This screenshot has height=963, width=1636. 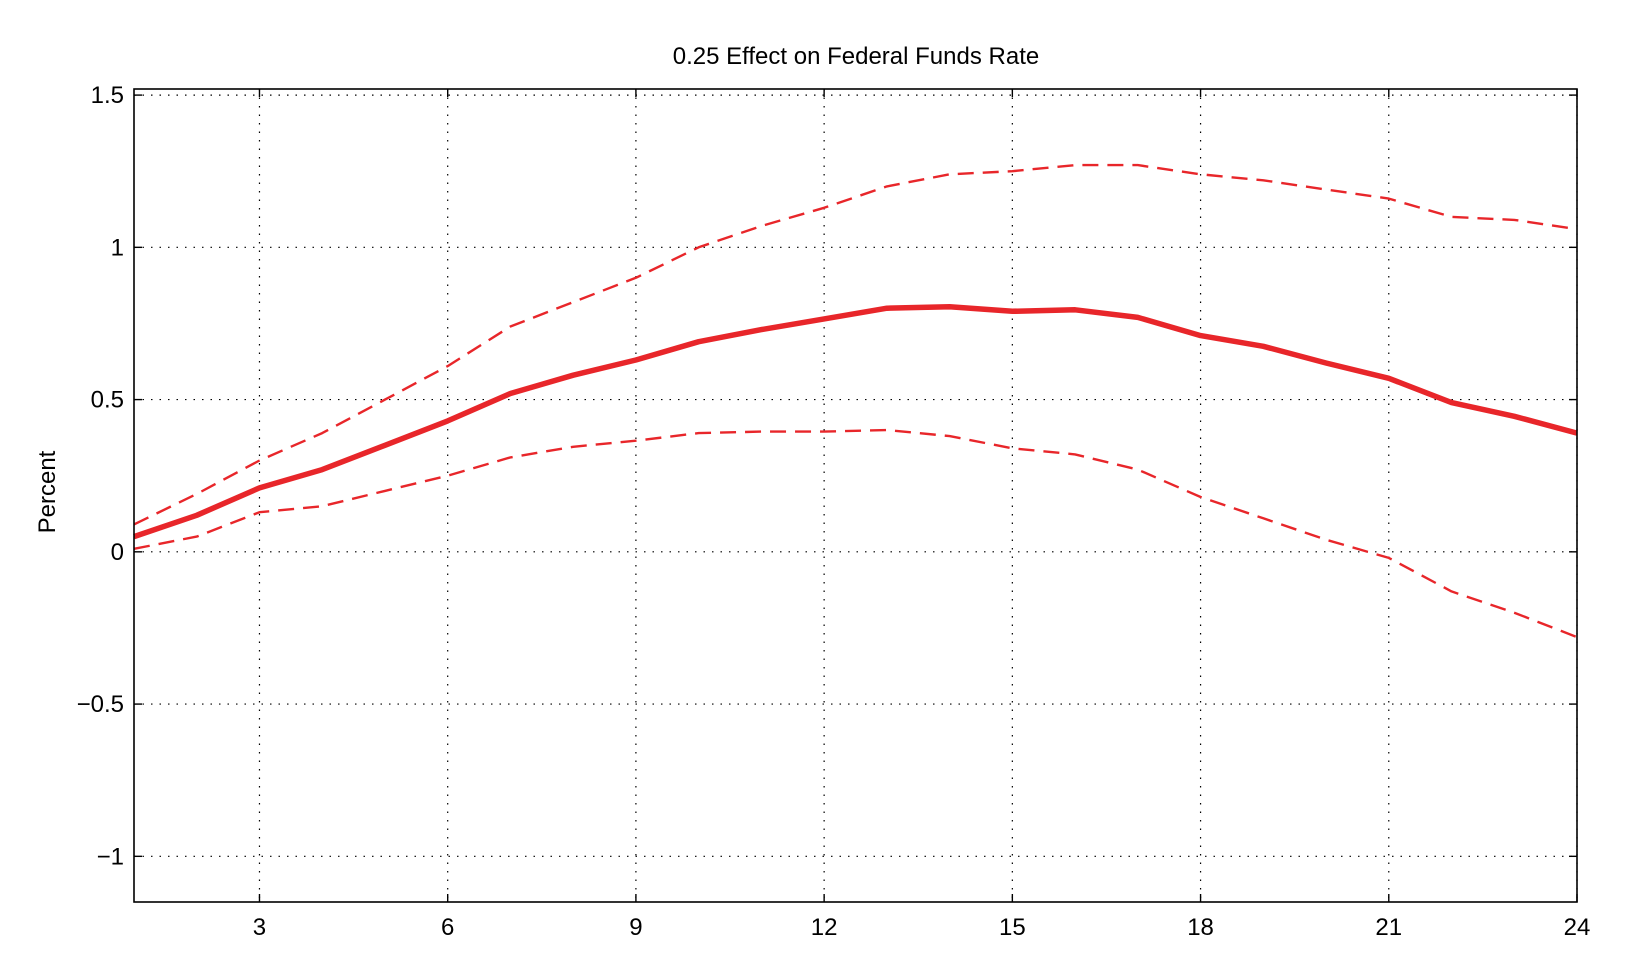 I want to click on y-tick-label: 0, so click(x=117, y=552).